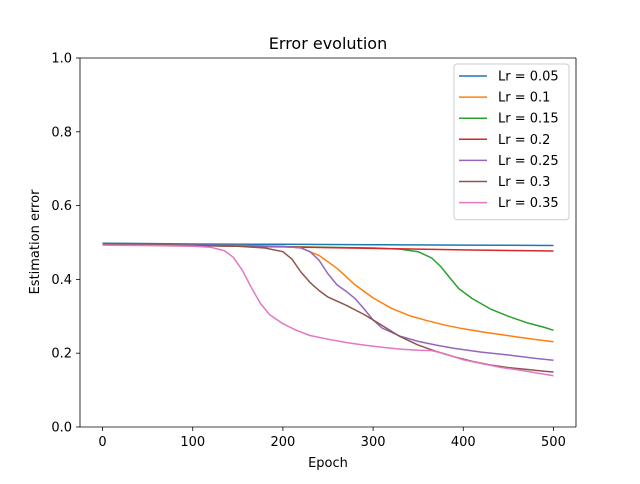  What do you see at coordinates (61, 280) in the screenshot?
I see `y-tick-label: 0.4` at bounding box center [61, 280].